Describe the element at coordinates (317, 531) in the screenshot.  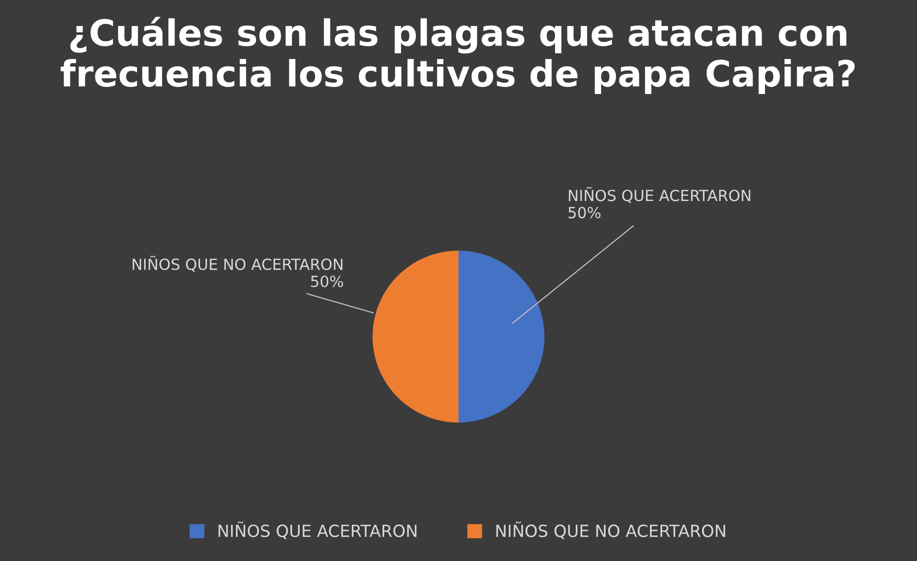
I see `legend-label: NIÑOS QUE ACERTARON` at that location.